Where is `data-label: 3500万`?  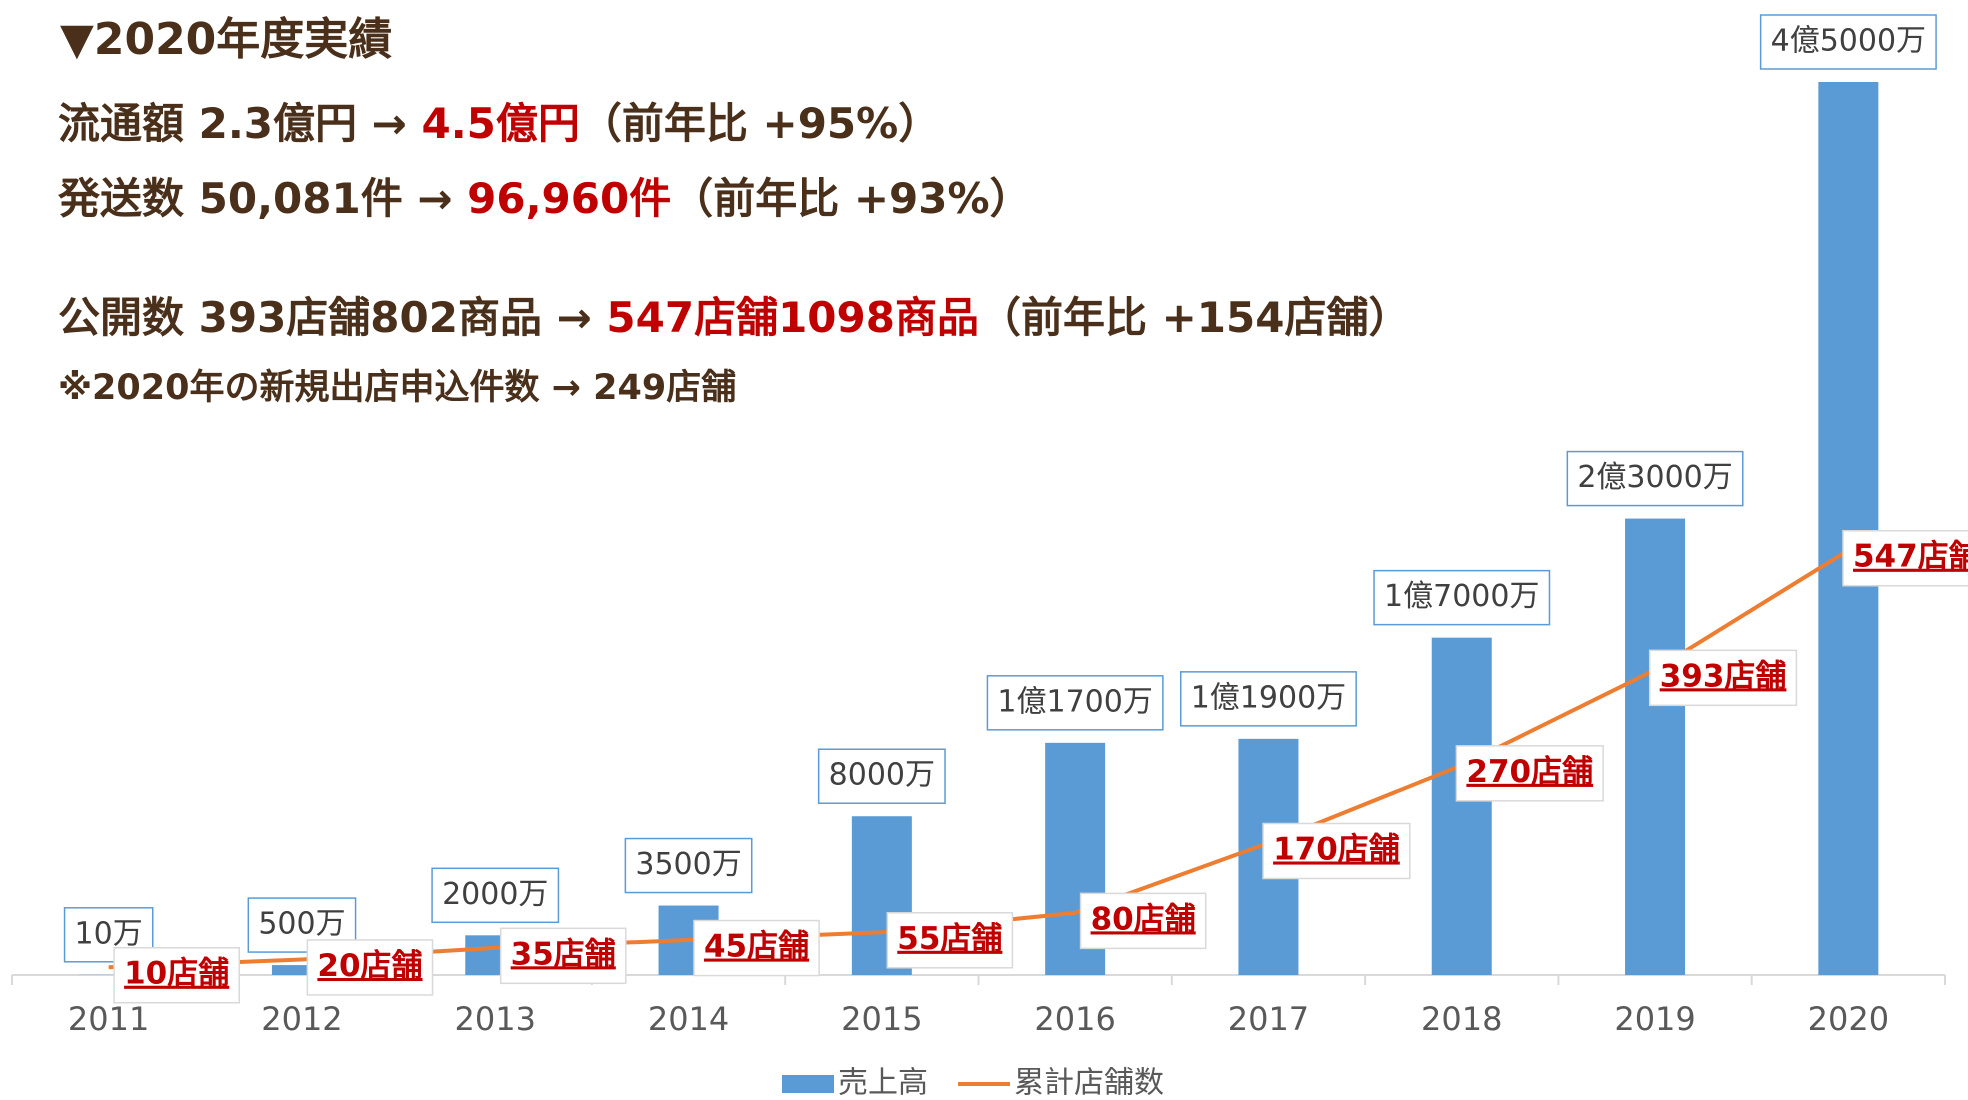
data-label: 3500万 is located at coordinates (688, 865).